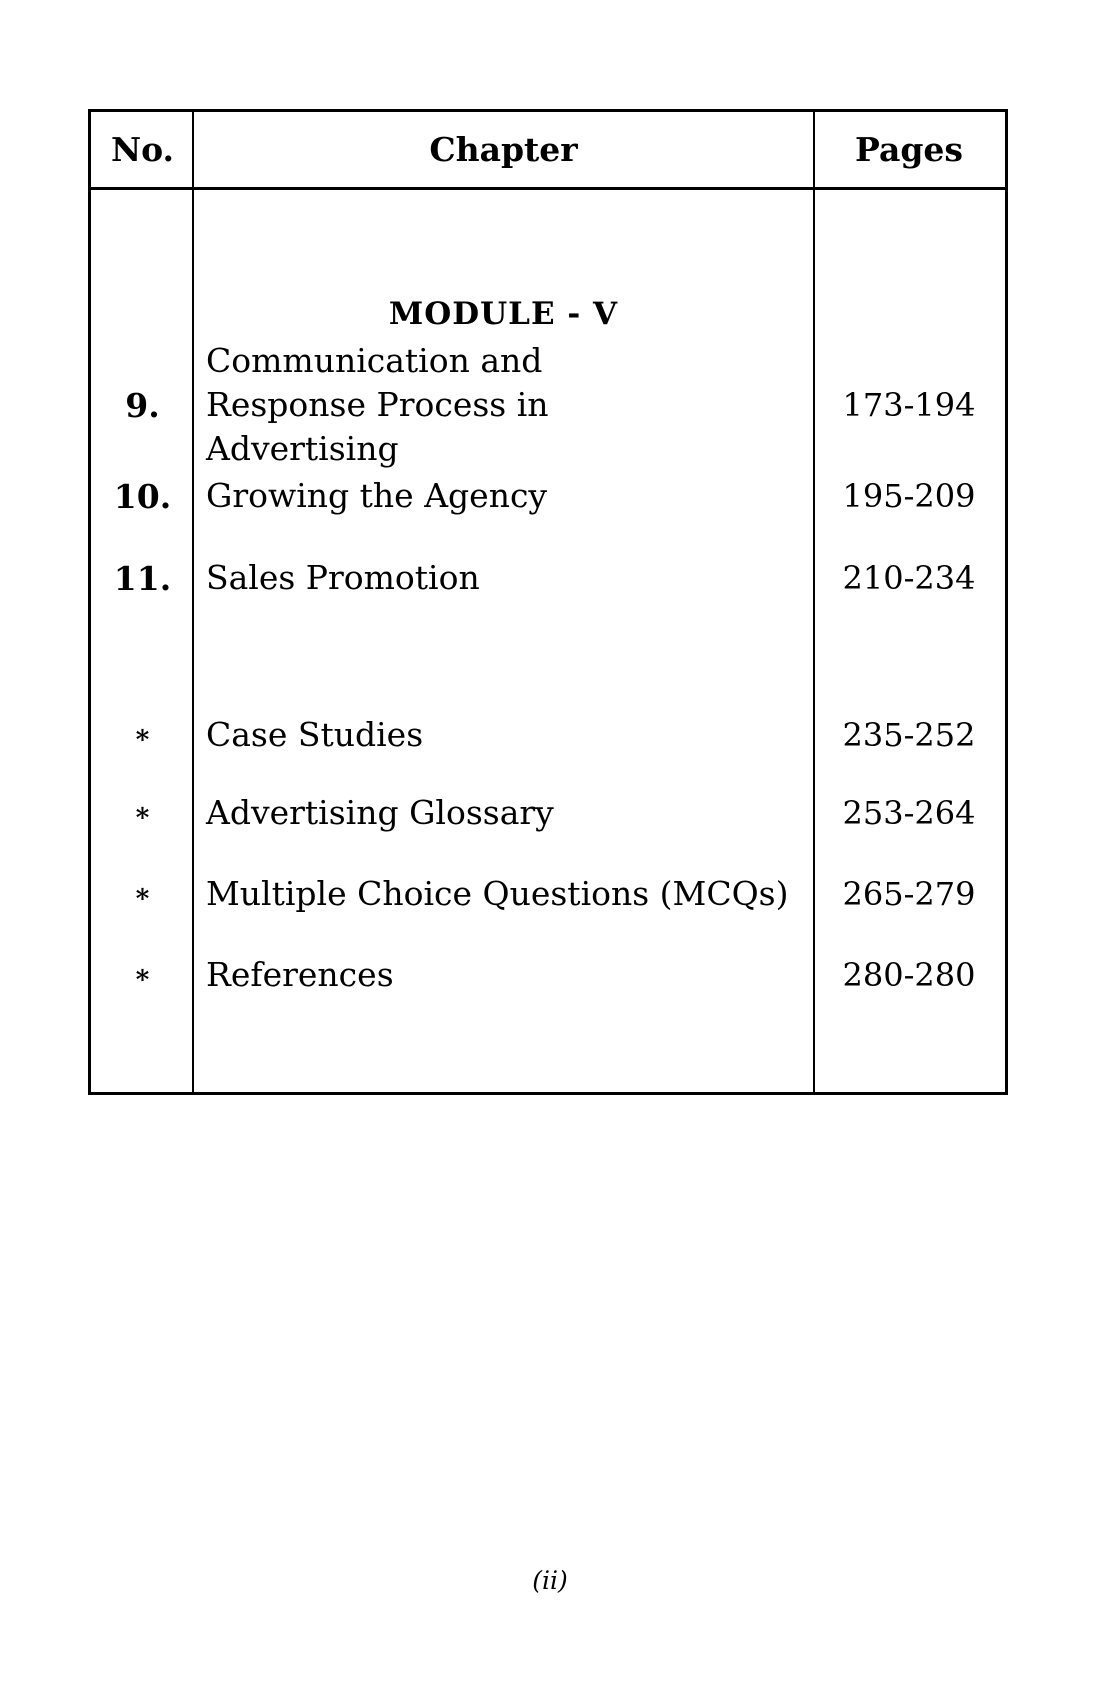 The width and height of the screenshot is (1100, 1700). What do you see at coordinates (548, 735) in the screenshot?
I see `table-row: ∗ Case Studies 235-252` at bounding box center [548, 735].